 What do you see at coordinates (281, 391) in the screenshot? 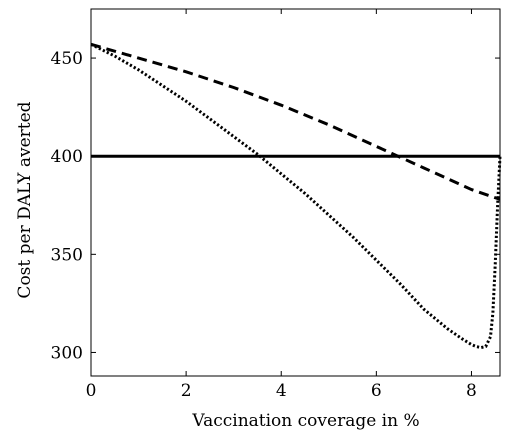
I see `x-tick-label: 4` at bounding box center [281, 391].